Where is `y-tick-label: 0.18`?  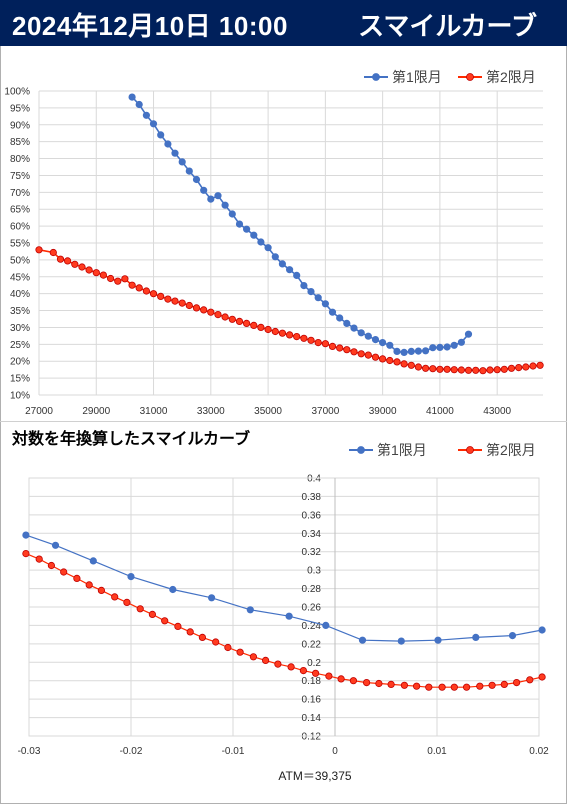 y-tick-label: 0.18 is located at coordinates (312, 681).